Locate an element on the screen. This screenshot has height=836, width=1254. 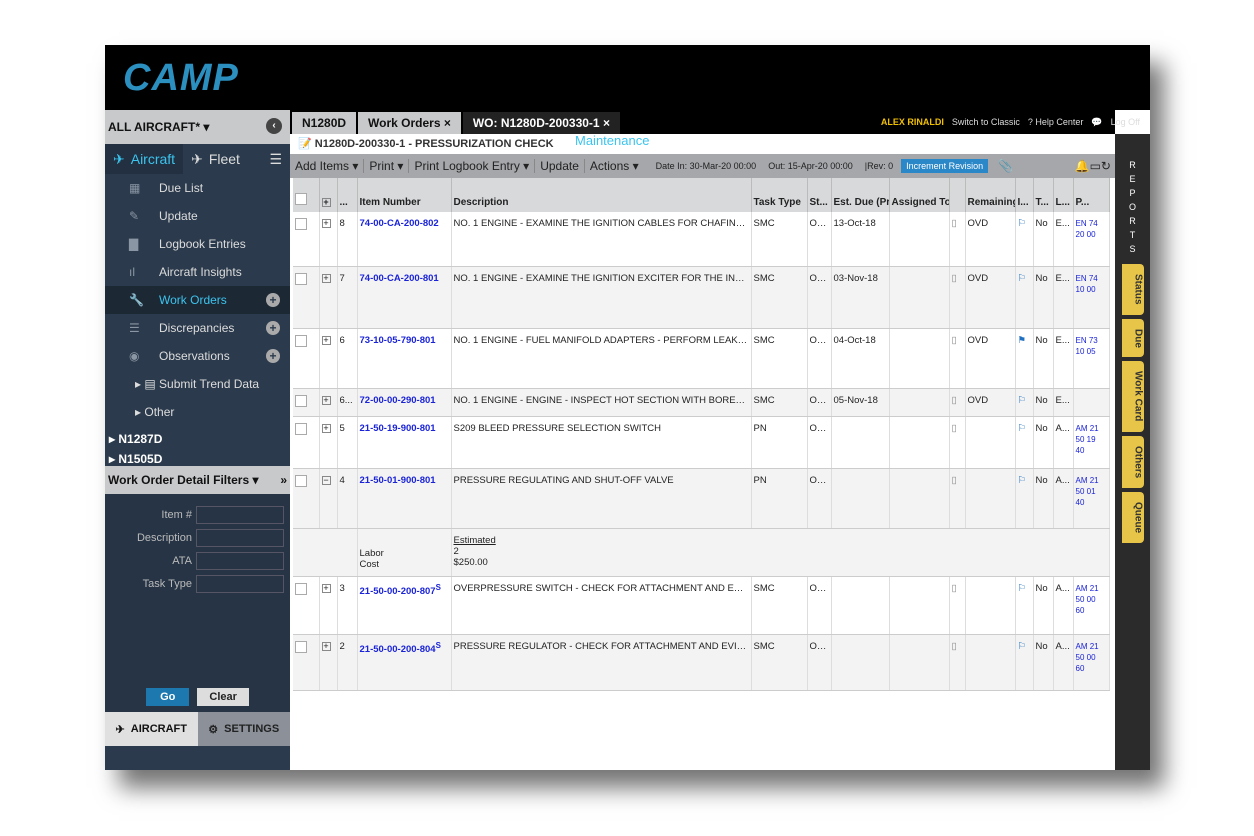
user-name: ALEX RINALDI is located at coordinates (912, 122).